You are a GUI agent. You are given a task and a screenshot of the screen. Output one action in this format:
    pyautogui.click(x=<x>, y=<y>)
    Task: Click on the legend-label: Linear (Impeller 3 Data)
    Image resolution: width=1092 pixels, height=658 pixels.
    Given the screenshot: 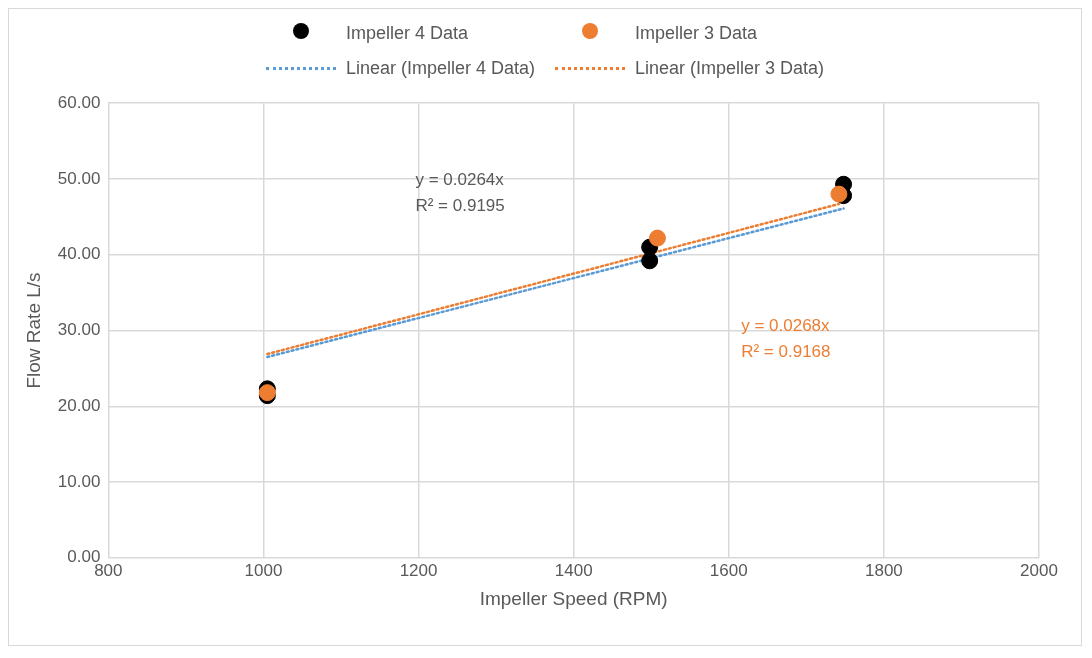 What is the action you would take?
    pyautogui.click(x=730, y=68)
    